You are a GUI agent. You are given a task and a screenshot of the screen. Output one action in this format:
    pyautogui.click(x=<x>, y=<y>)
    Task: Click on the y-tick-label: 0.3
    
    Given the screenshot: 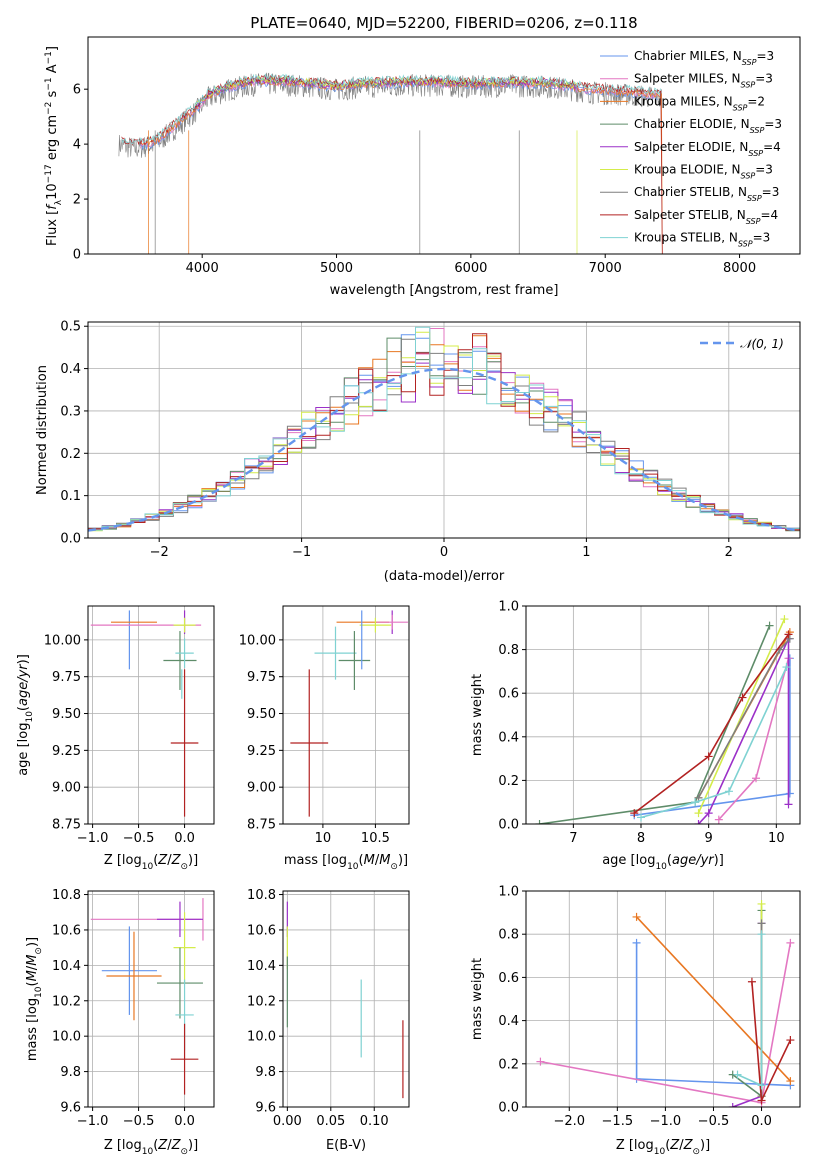 What is the action you would take?
    pyautogui.click(x=70, y=411)
    